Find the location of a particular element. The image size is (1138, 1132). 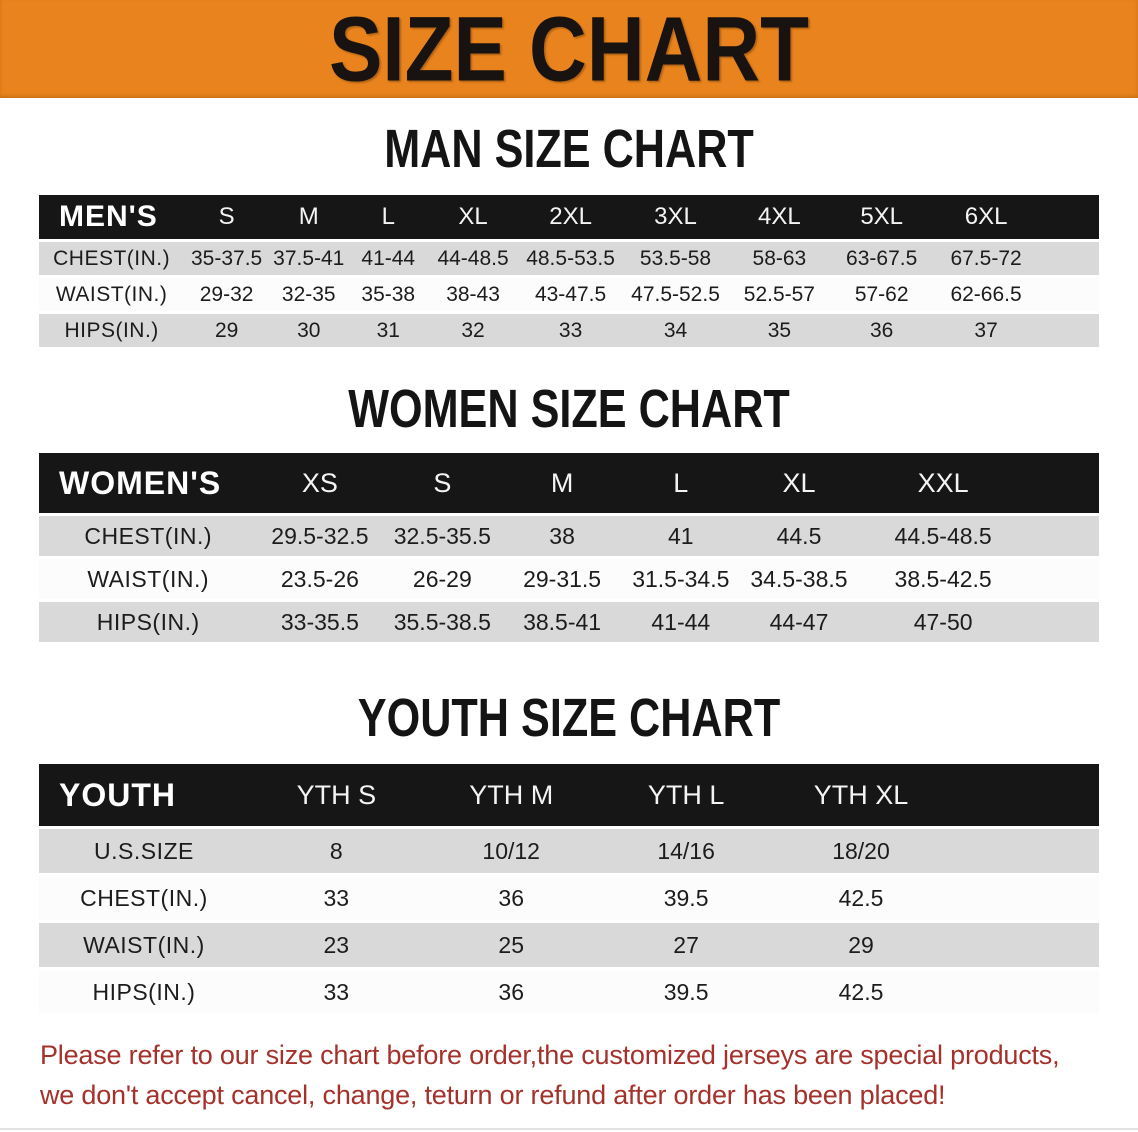

section-title: WOMEN SIZE CHART is located at coordinates (569, 409).